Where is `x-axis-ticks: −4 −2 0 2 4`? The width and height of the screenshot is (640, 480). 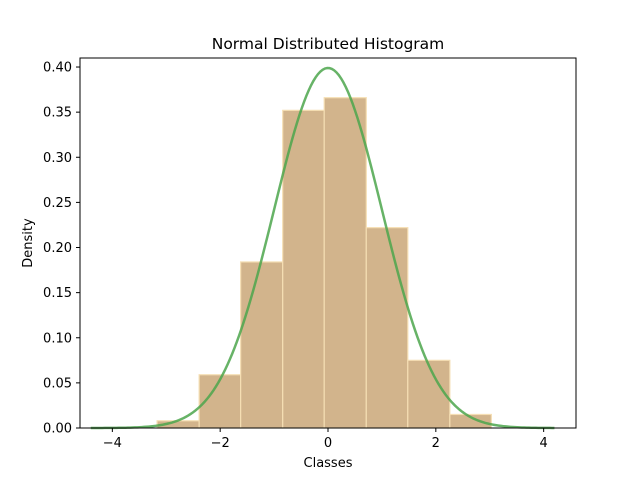
x-axis-ticks: −4 −2 0 2 4 is located at coordinates (325, 439).